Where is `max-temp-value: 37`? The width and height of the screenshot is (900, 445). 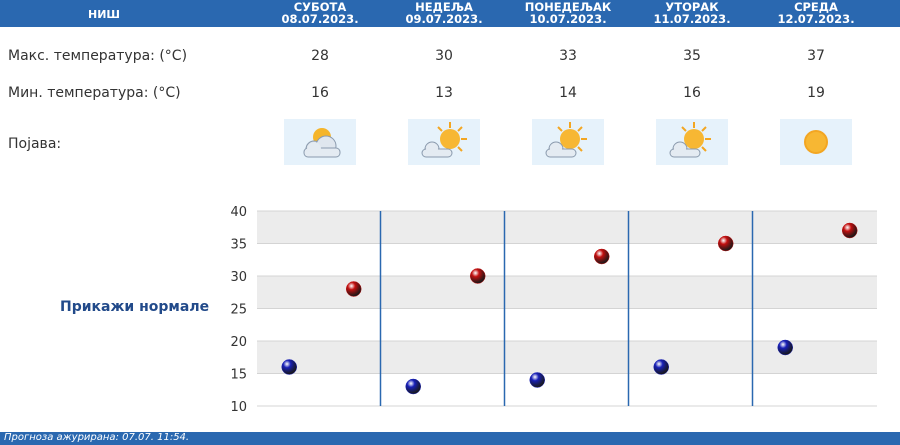
max-temp-value: 37 is located at coordinates (816, 56).